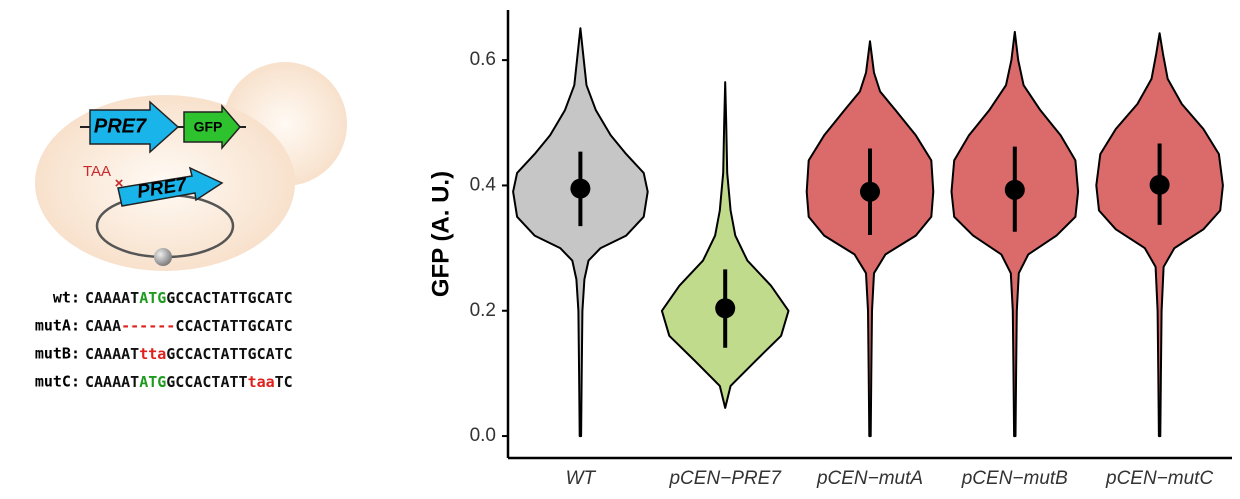  I want to click on centromere, so click(163, 257).